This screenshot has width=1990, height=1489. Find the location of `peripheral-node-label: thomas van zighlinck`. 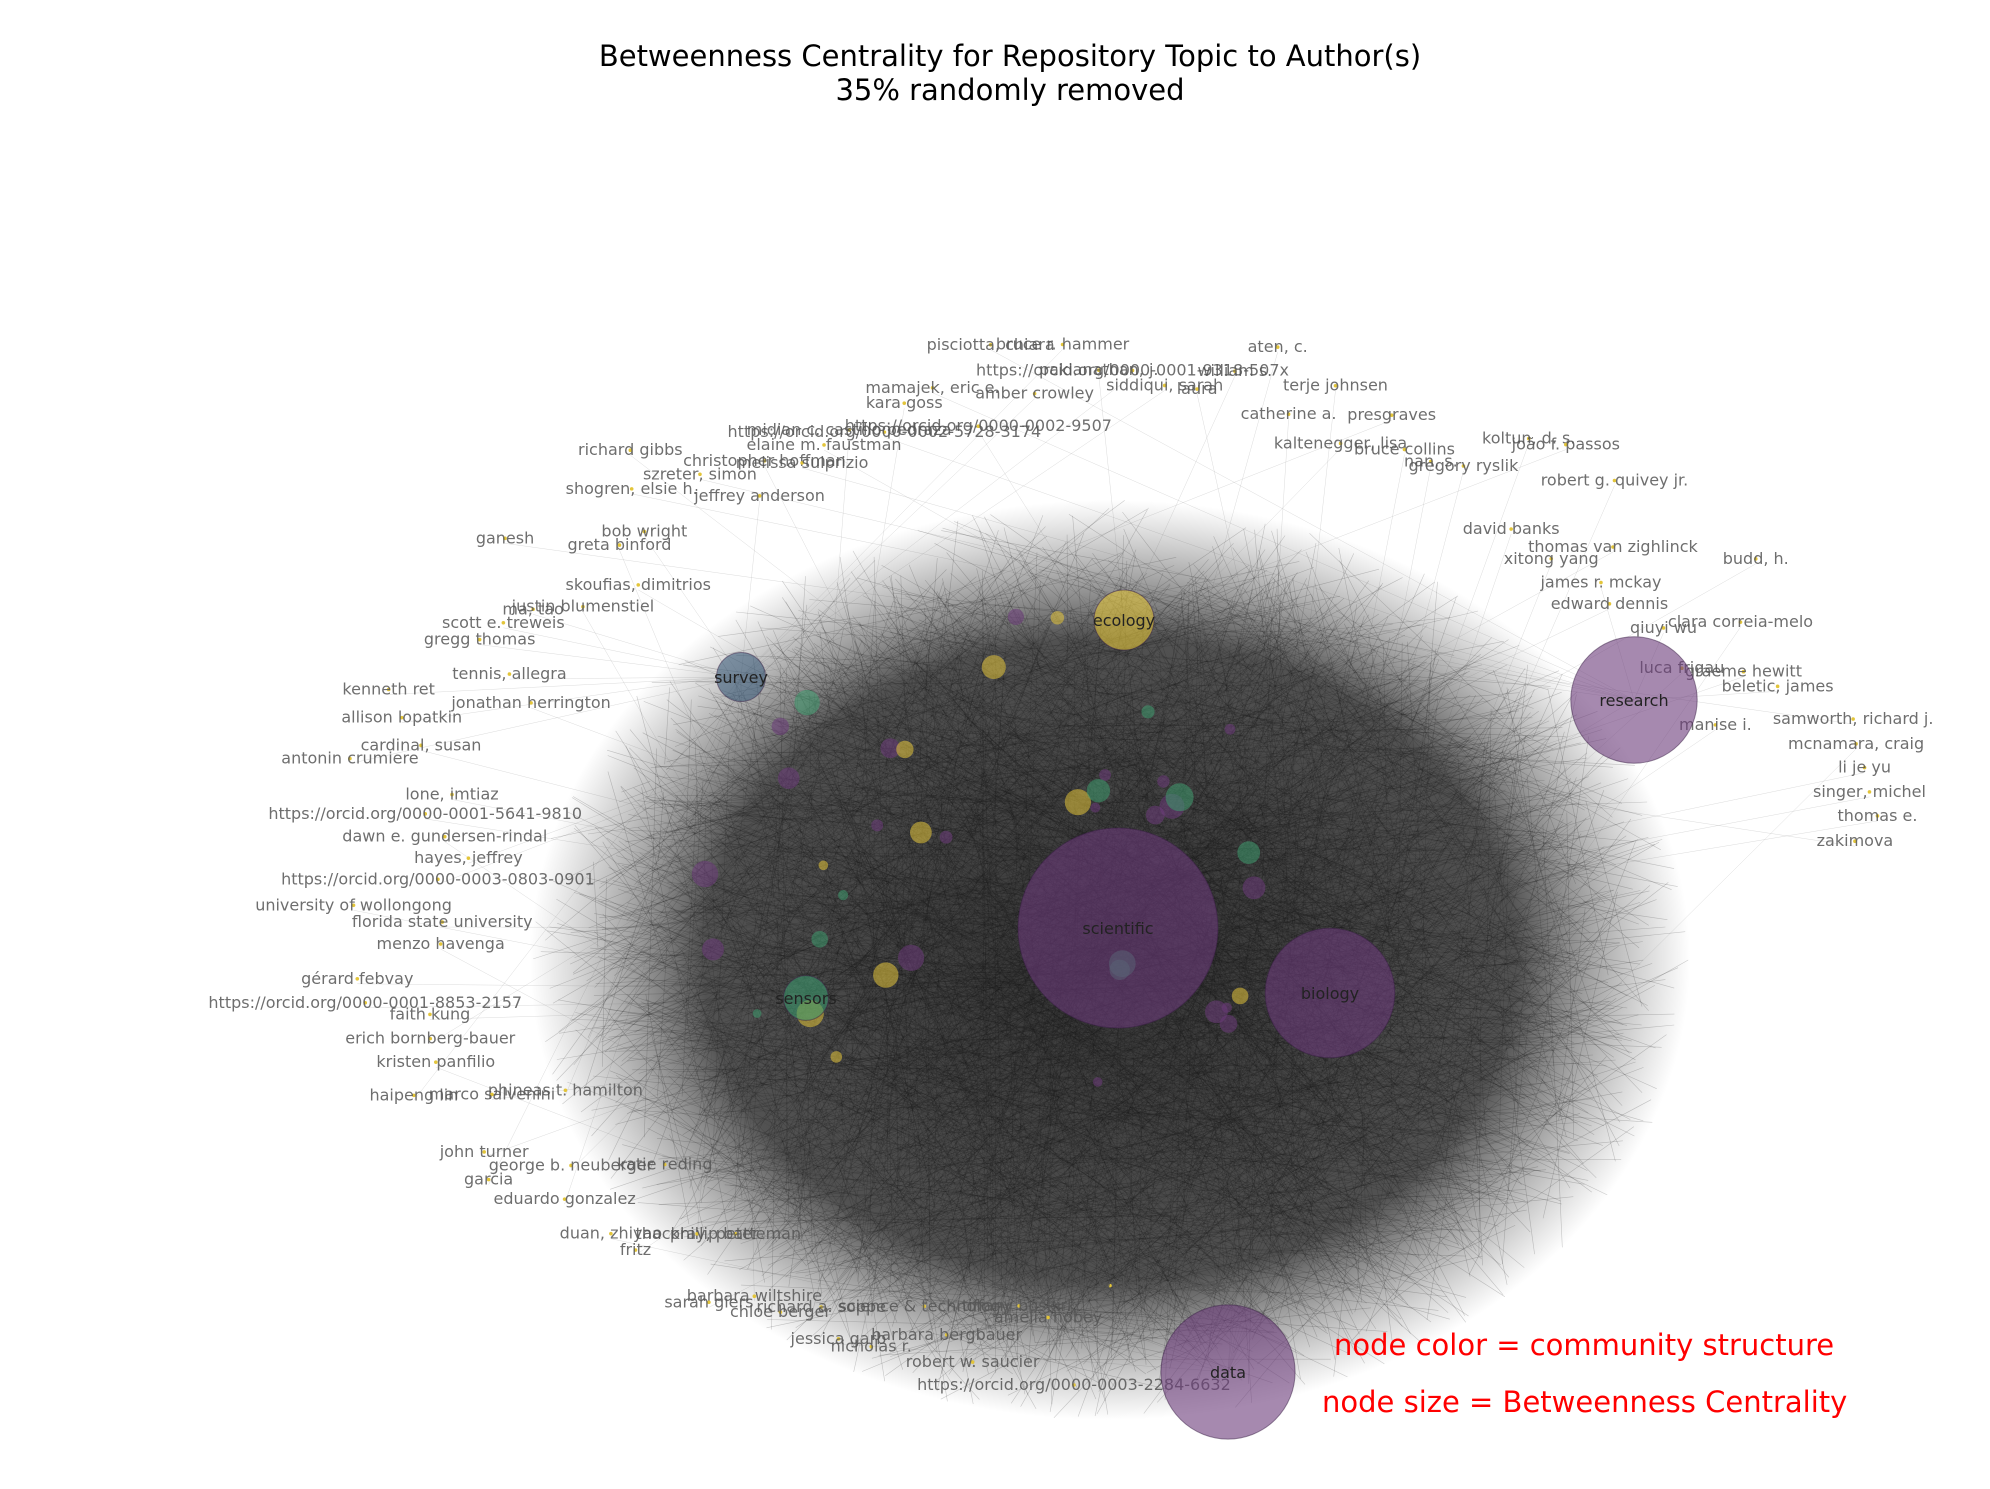

peripheral-node-label: thomas van zighlinck is located at coordinates (1613, 546).